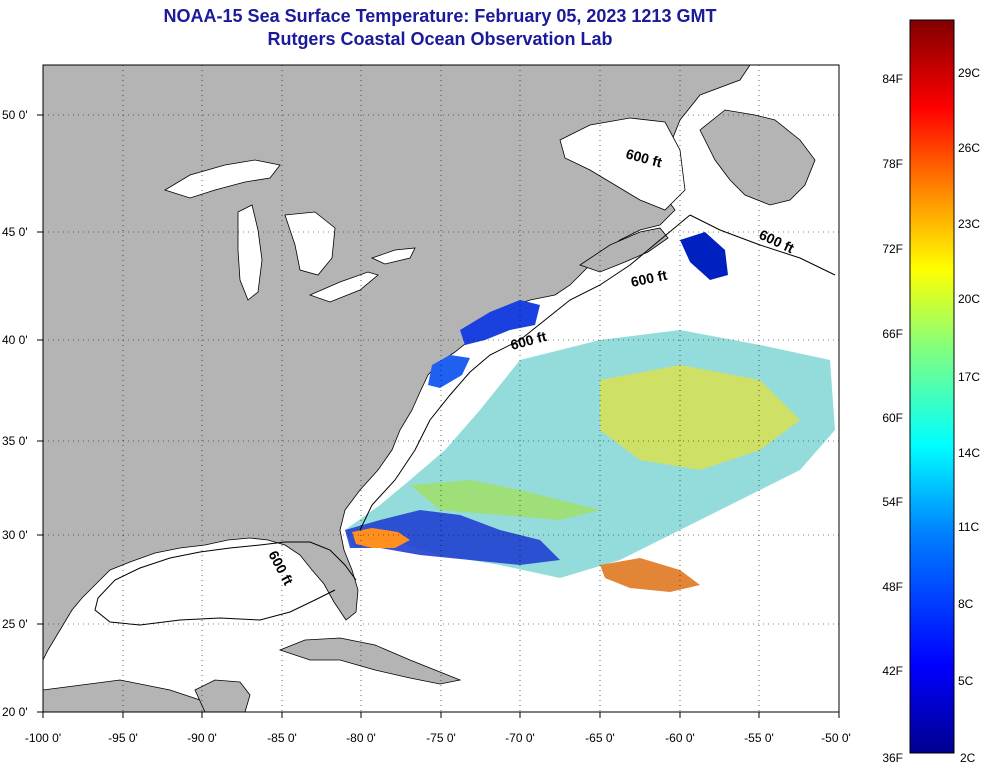  Describe the element at coordinates (762, 245) in the screenshot. I see `isobath-line-north` at that location.